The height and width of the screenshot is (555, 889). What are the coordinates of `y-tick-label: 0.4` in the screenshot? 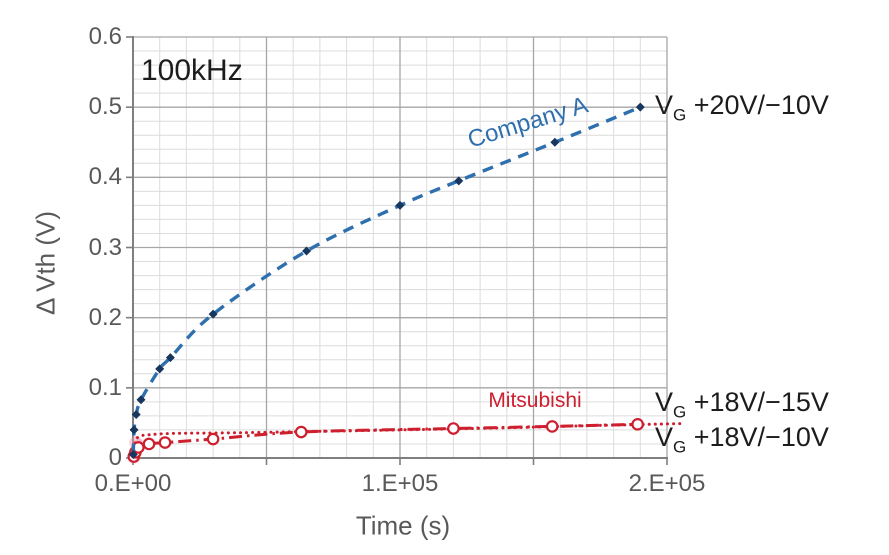 It's located at (105, 177).